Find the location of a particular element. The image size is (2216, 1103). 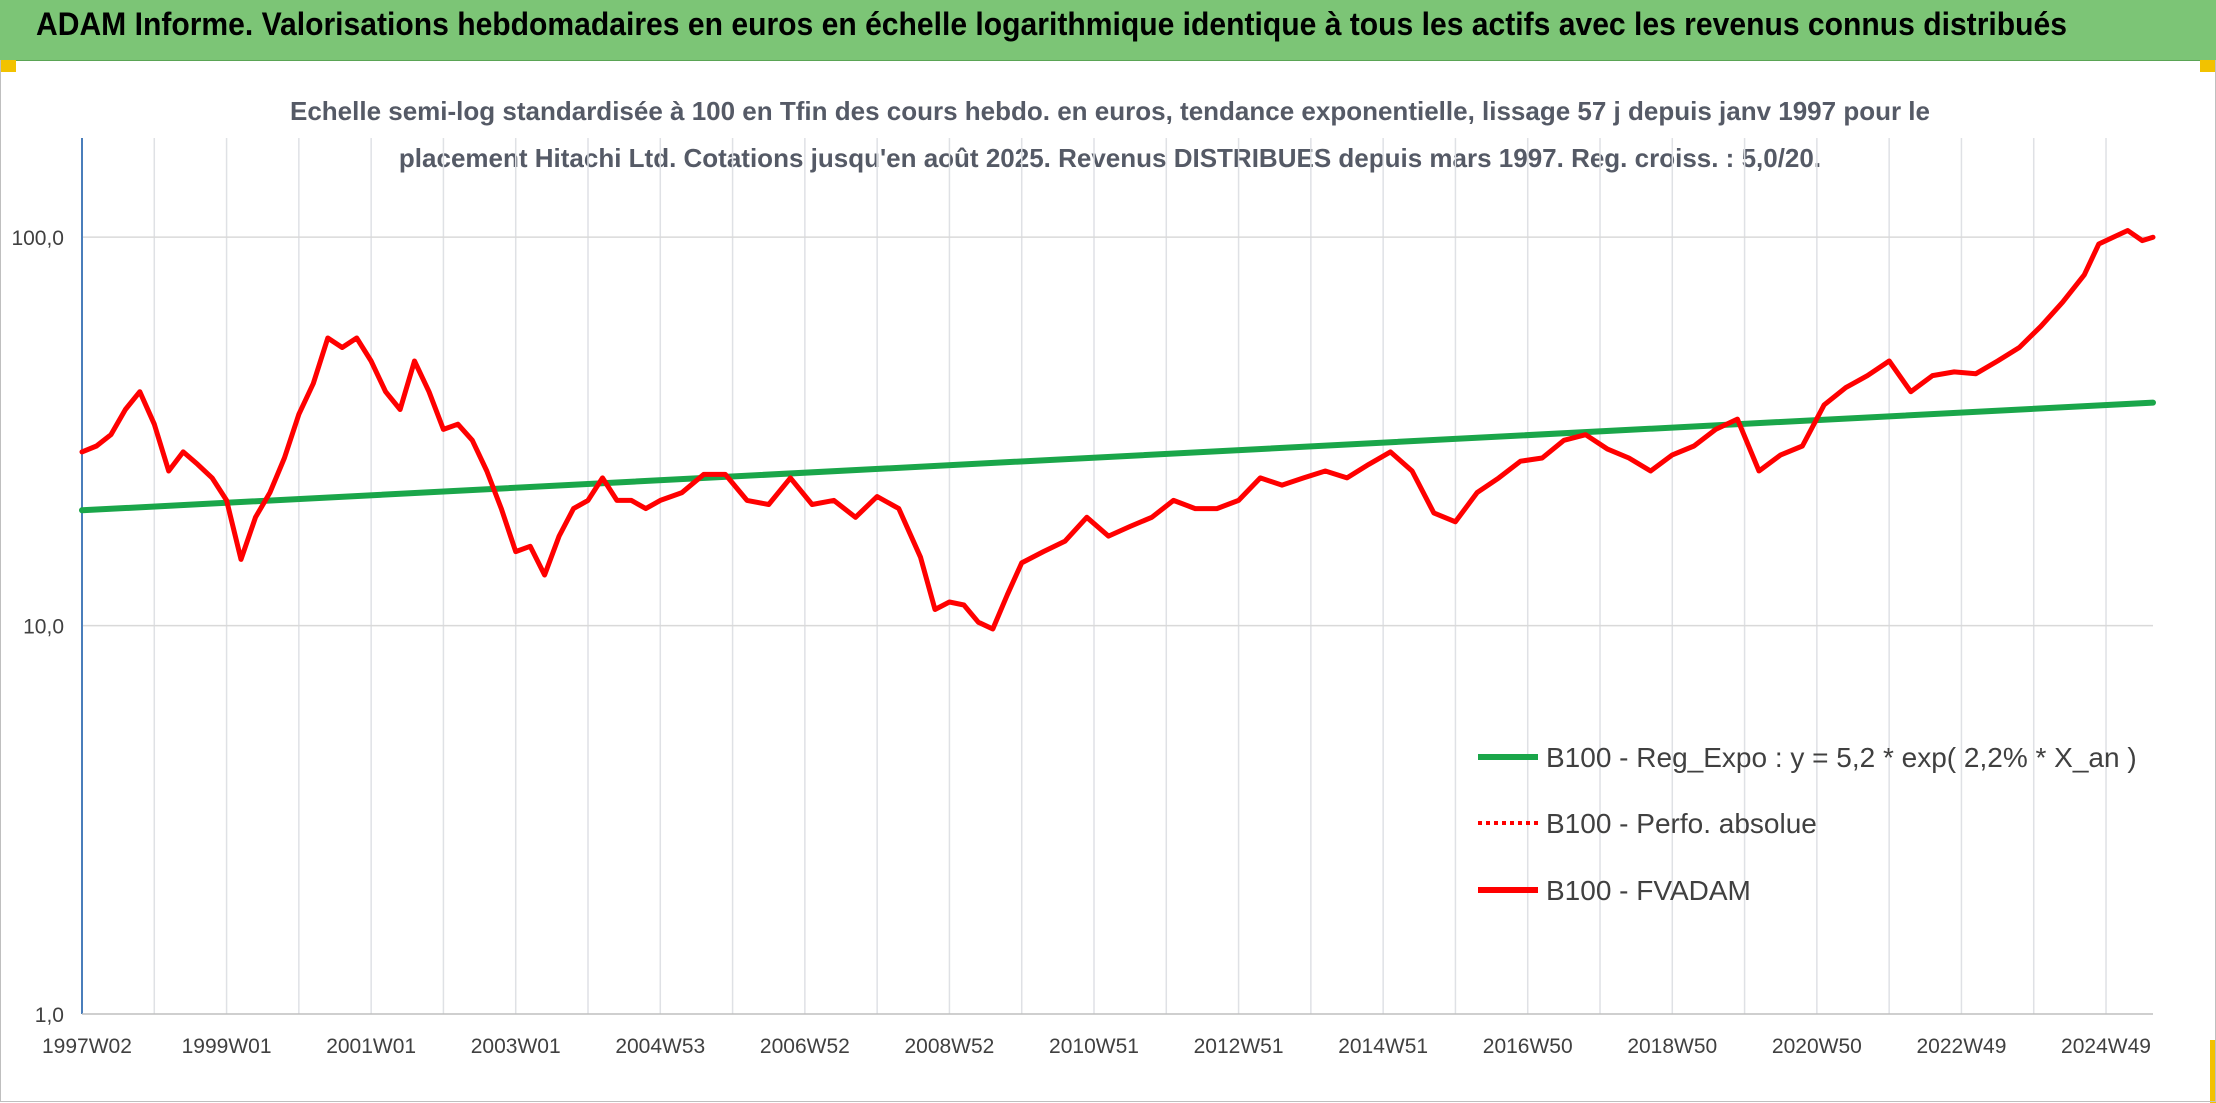

legend-label-3: B100 - FVADAM is located at coordinates (1648, 890).